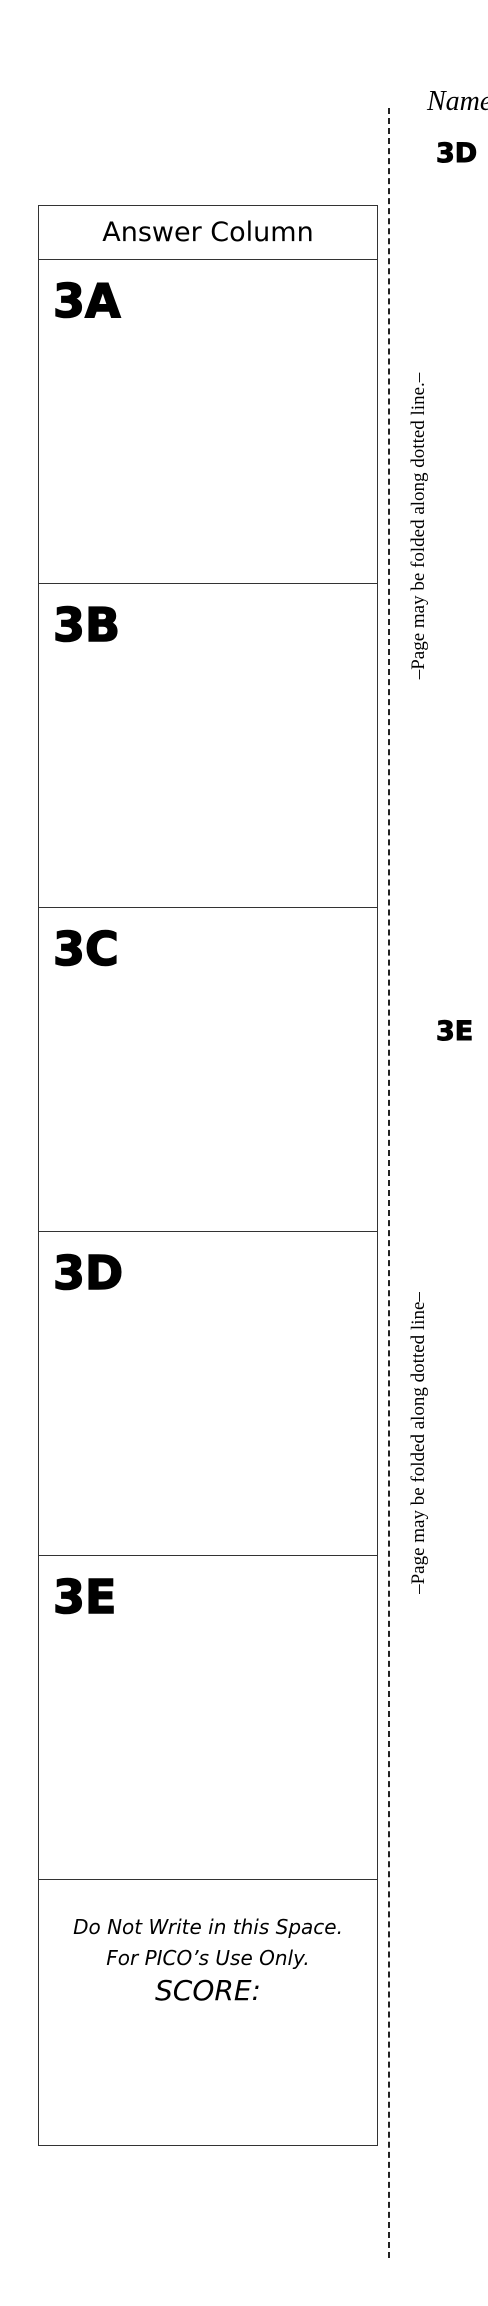  I want to click on score-label: SCORE:, so click(208, 1990).